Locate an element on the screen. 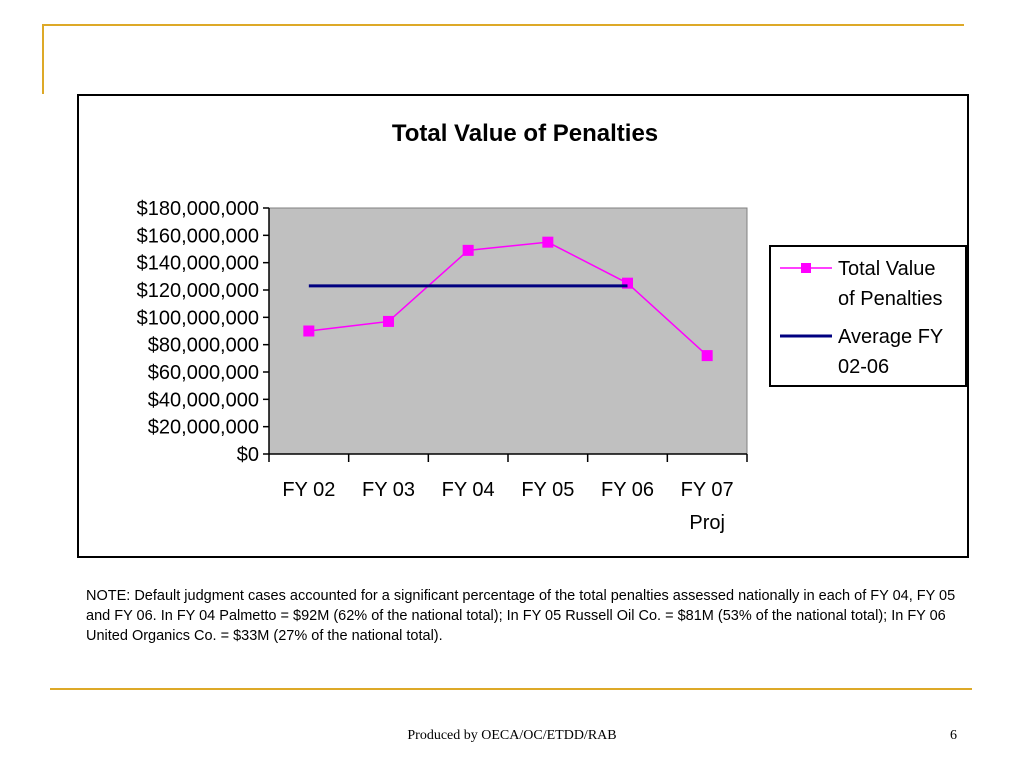  chart-title: Total Value of Penalties is located at coordinates (525, 133).